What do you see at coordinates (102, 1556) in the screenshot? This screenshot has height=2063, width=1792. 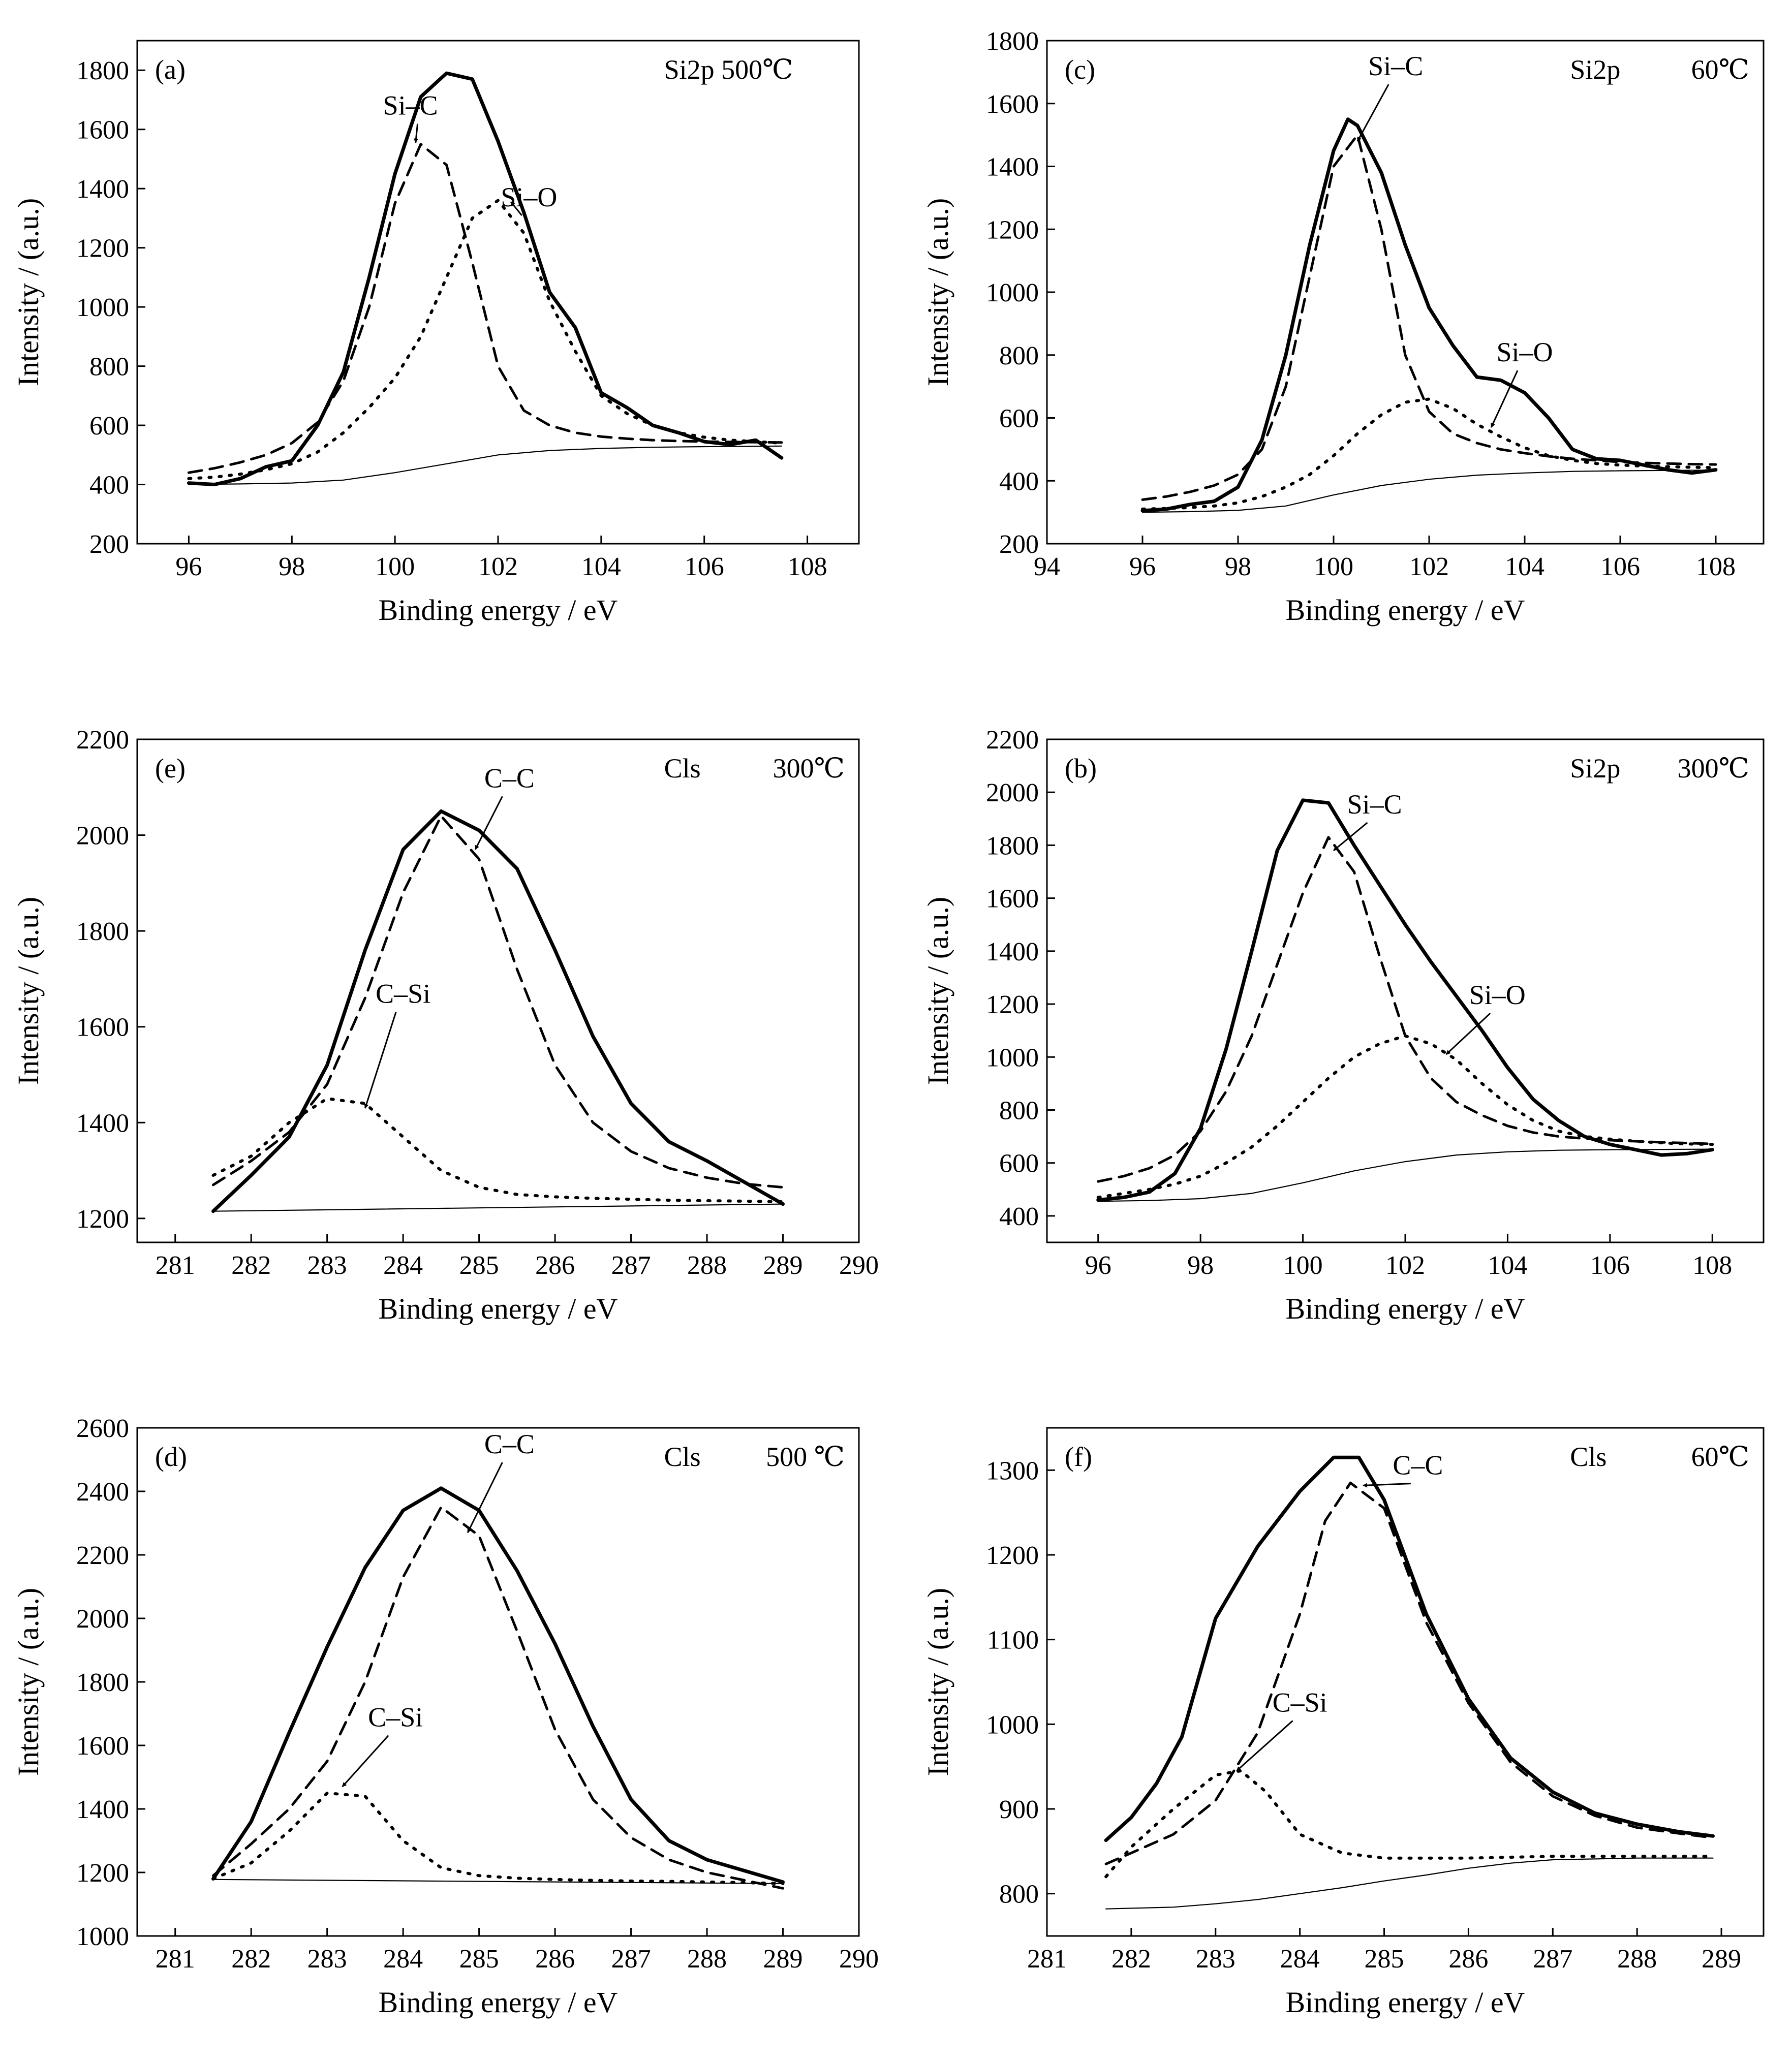 I see `y-tick-label: 2200` at bounding box center [102, 1556].